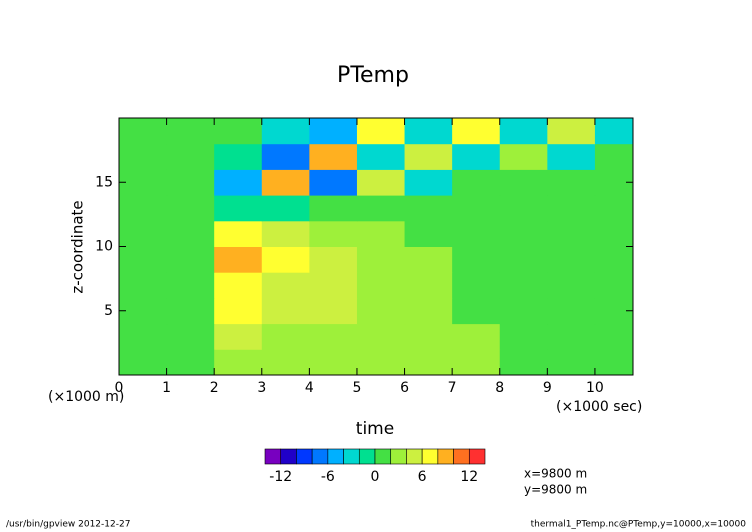 The image size is (752, 532). Describe the element at coordinates (119, 388) in the screenshot. I see `x-tick-label: 0` at that location.